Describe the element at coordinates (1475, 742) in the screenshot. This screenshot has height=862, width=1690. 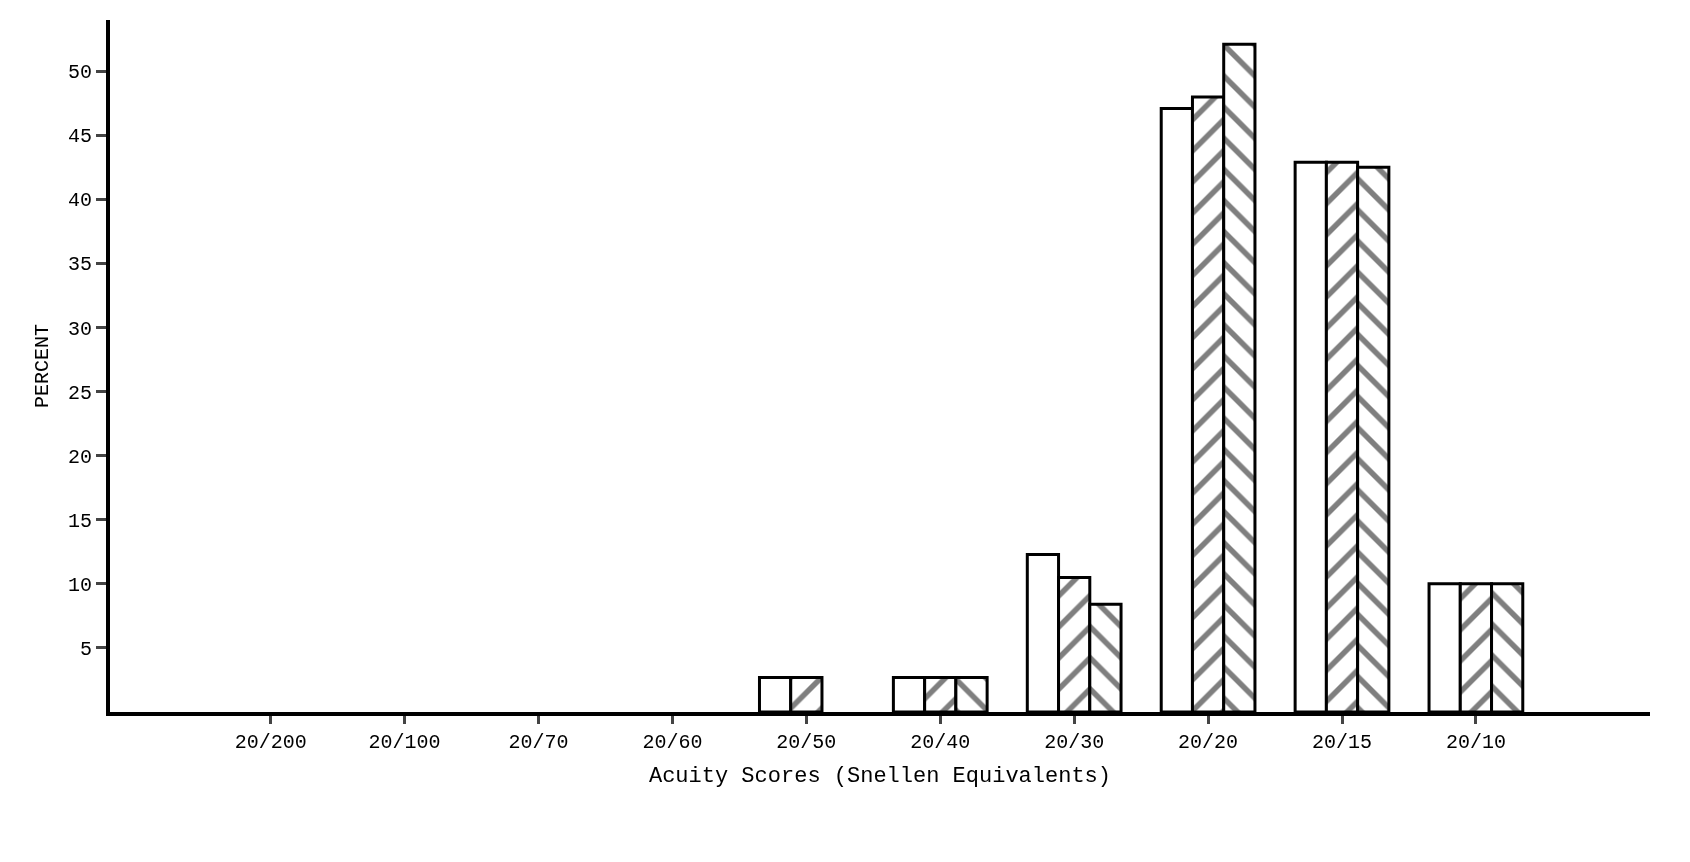
I see `x-tick-label: 20/10` at that location.